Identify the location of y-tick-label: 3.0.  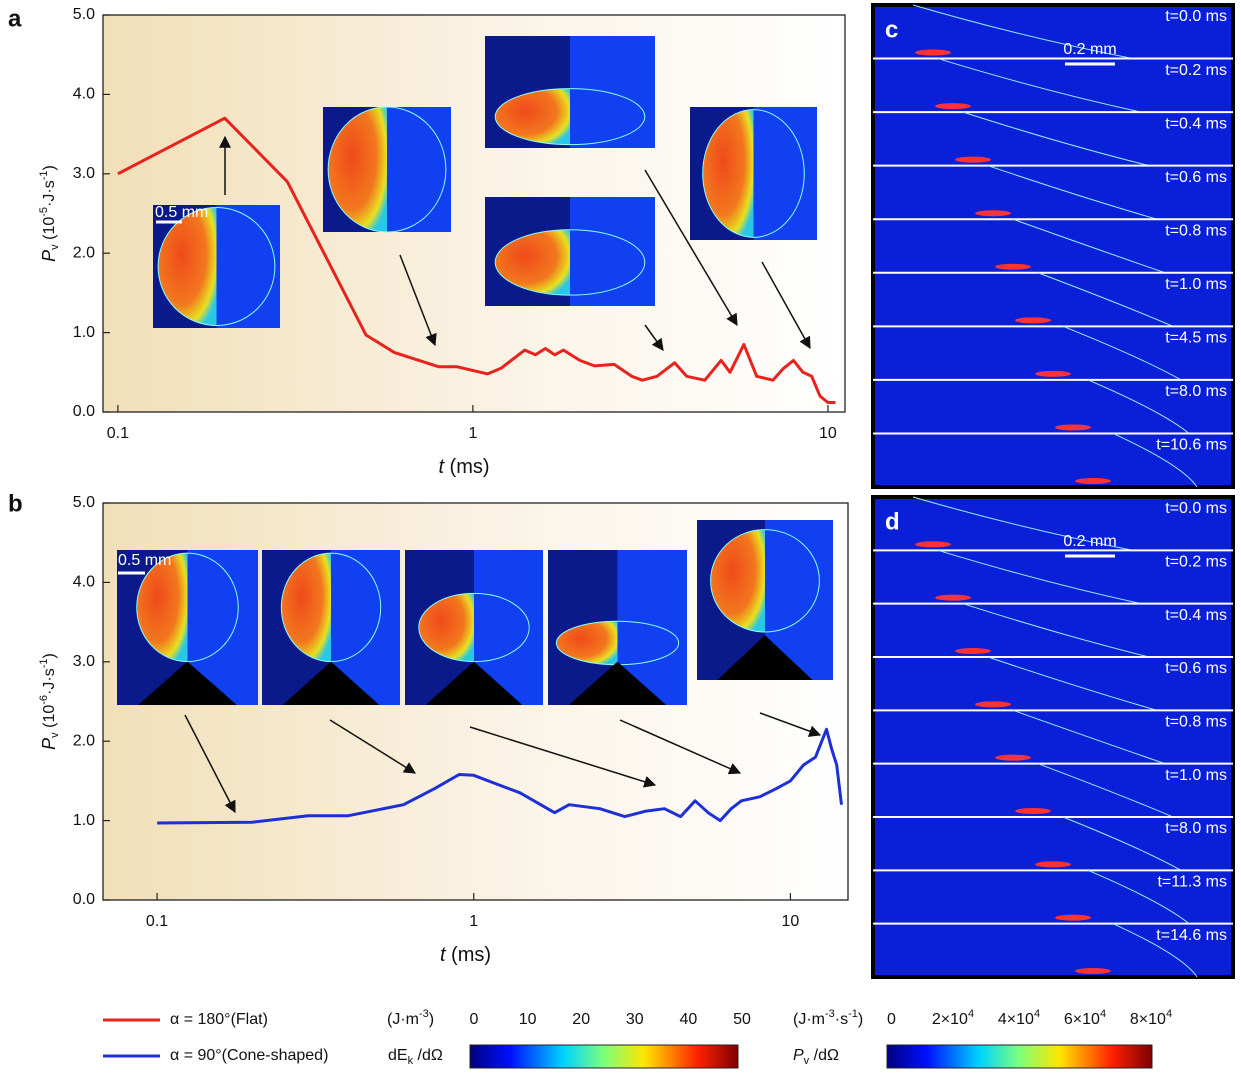
(84, 173).